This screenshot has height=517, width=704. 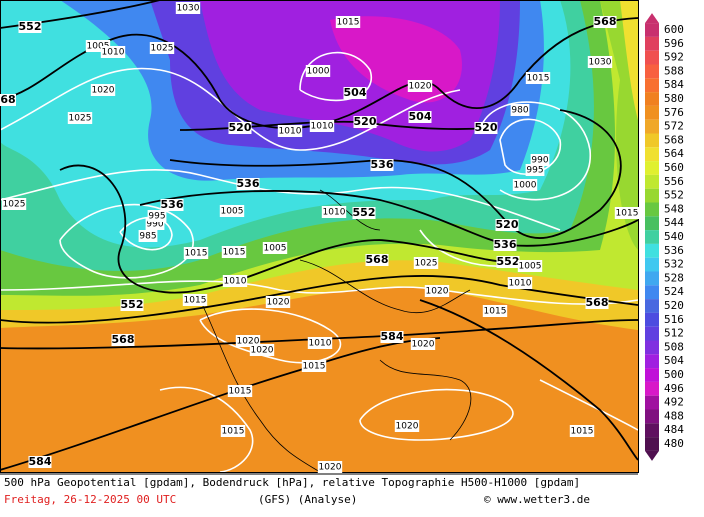 What do you see at coordinates (307, 499) in the screenshot?
I see `model: (GFS) (Analyse)` at bounding box center [307, 499].